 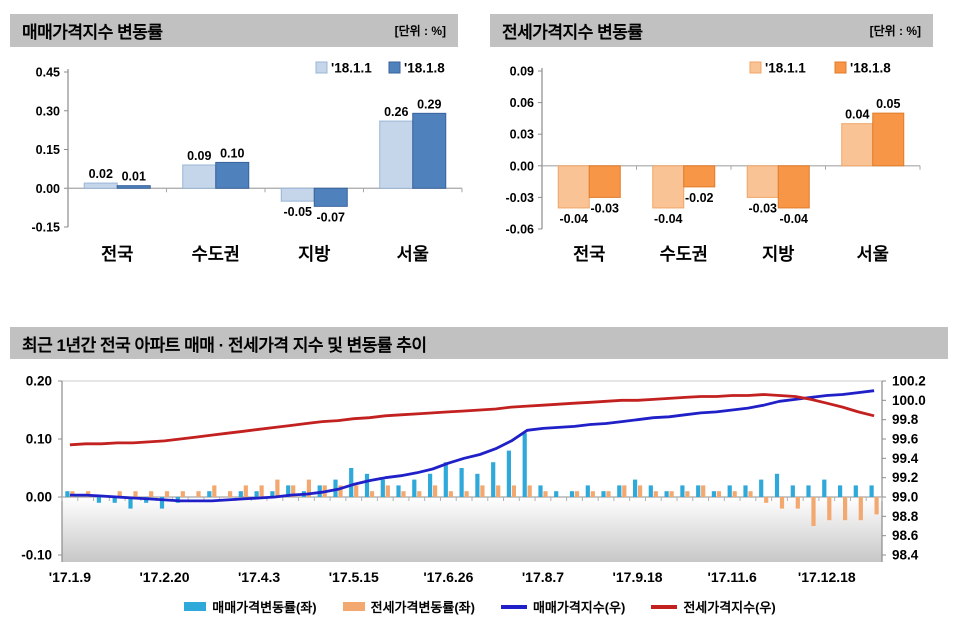 I want to click on trend-chart-header: 최근 1년간 전국 아파트 매매 · 전세가격 지수 및 변동률 추이, so click(x=479, y=343).